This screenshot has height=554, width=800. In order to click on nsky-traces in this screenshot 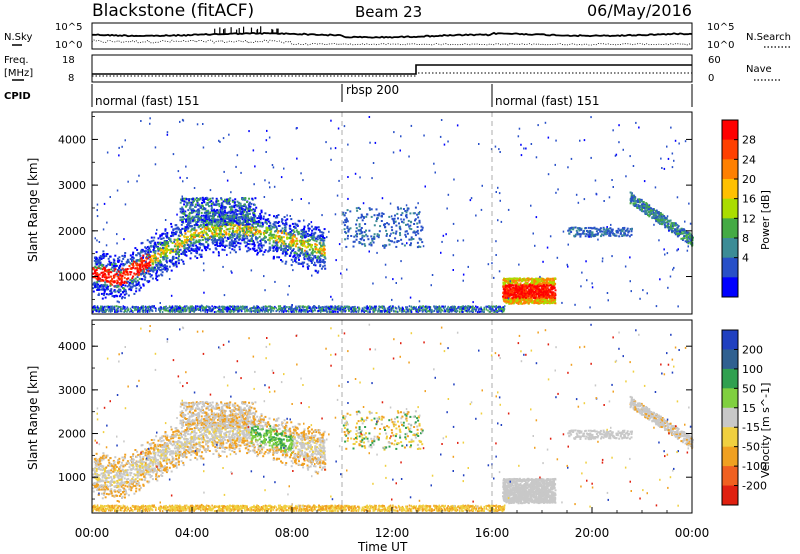, I will do `click(392, 36)`.